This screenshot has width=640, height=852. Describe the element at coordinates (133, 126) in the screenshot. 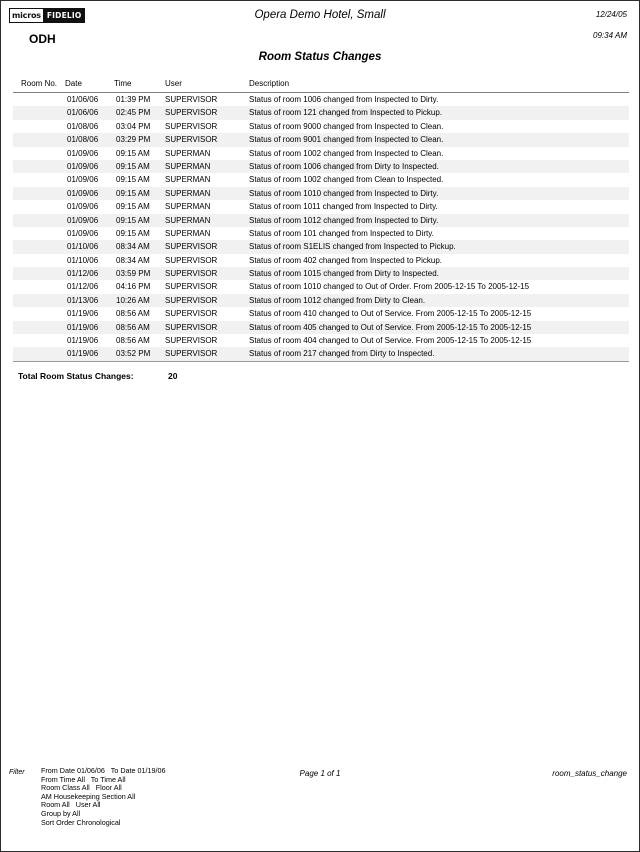

I see `time-cell: 03:04 PM` at that location.